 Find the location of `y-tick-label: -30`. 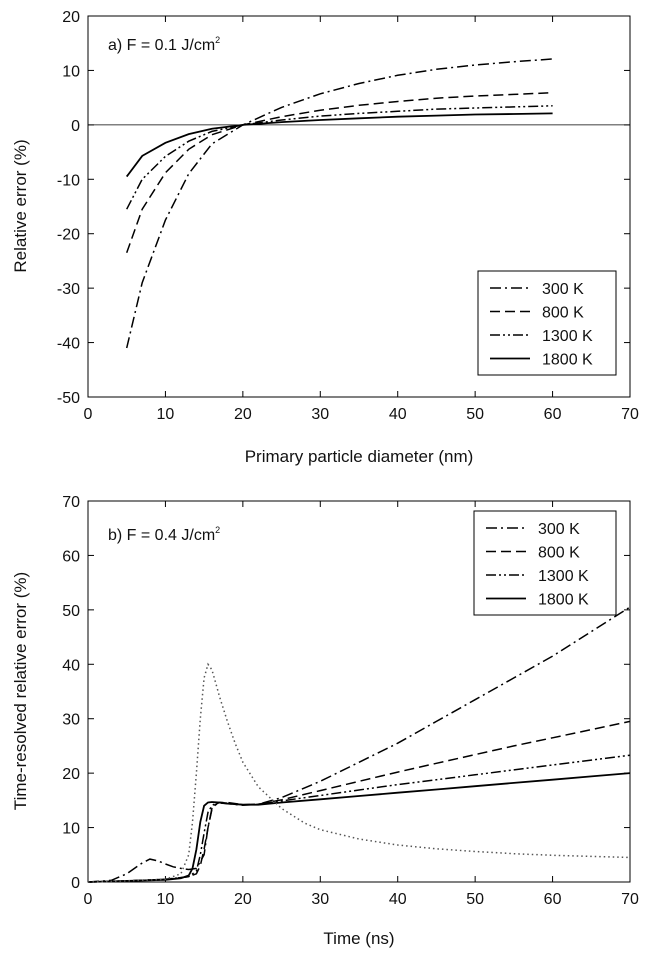

y-tick-label: -30 is located at coordinates (68, 289).